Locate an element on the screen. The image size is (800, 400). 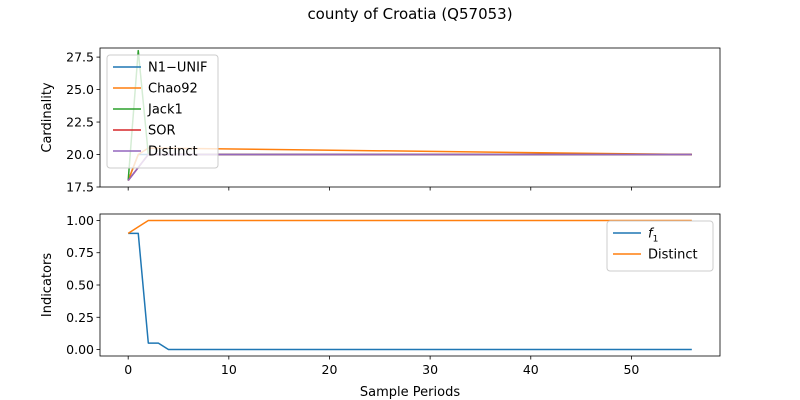
x-tick-label: 40 is located at coordinates (531, 369).